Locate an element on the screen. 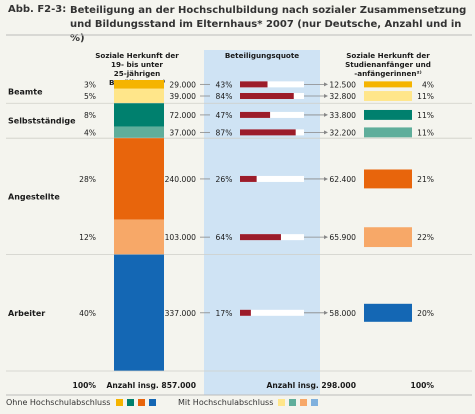  newcomers-count-label: 33.800 is located at coordinates (342, 115).